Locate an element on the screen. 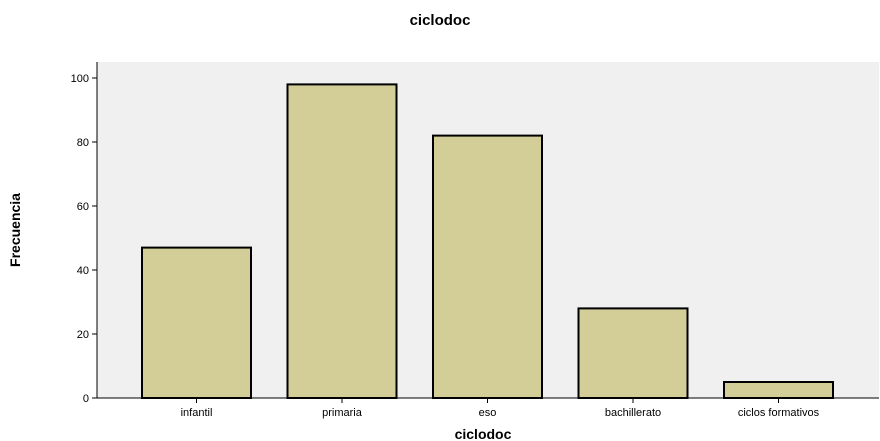 This screenshot has width=880, height=441. y-tick-label: 80 is located at coordinates (83, 143).